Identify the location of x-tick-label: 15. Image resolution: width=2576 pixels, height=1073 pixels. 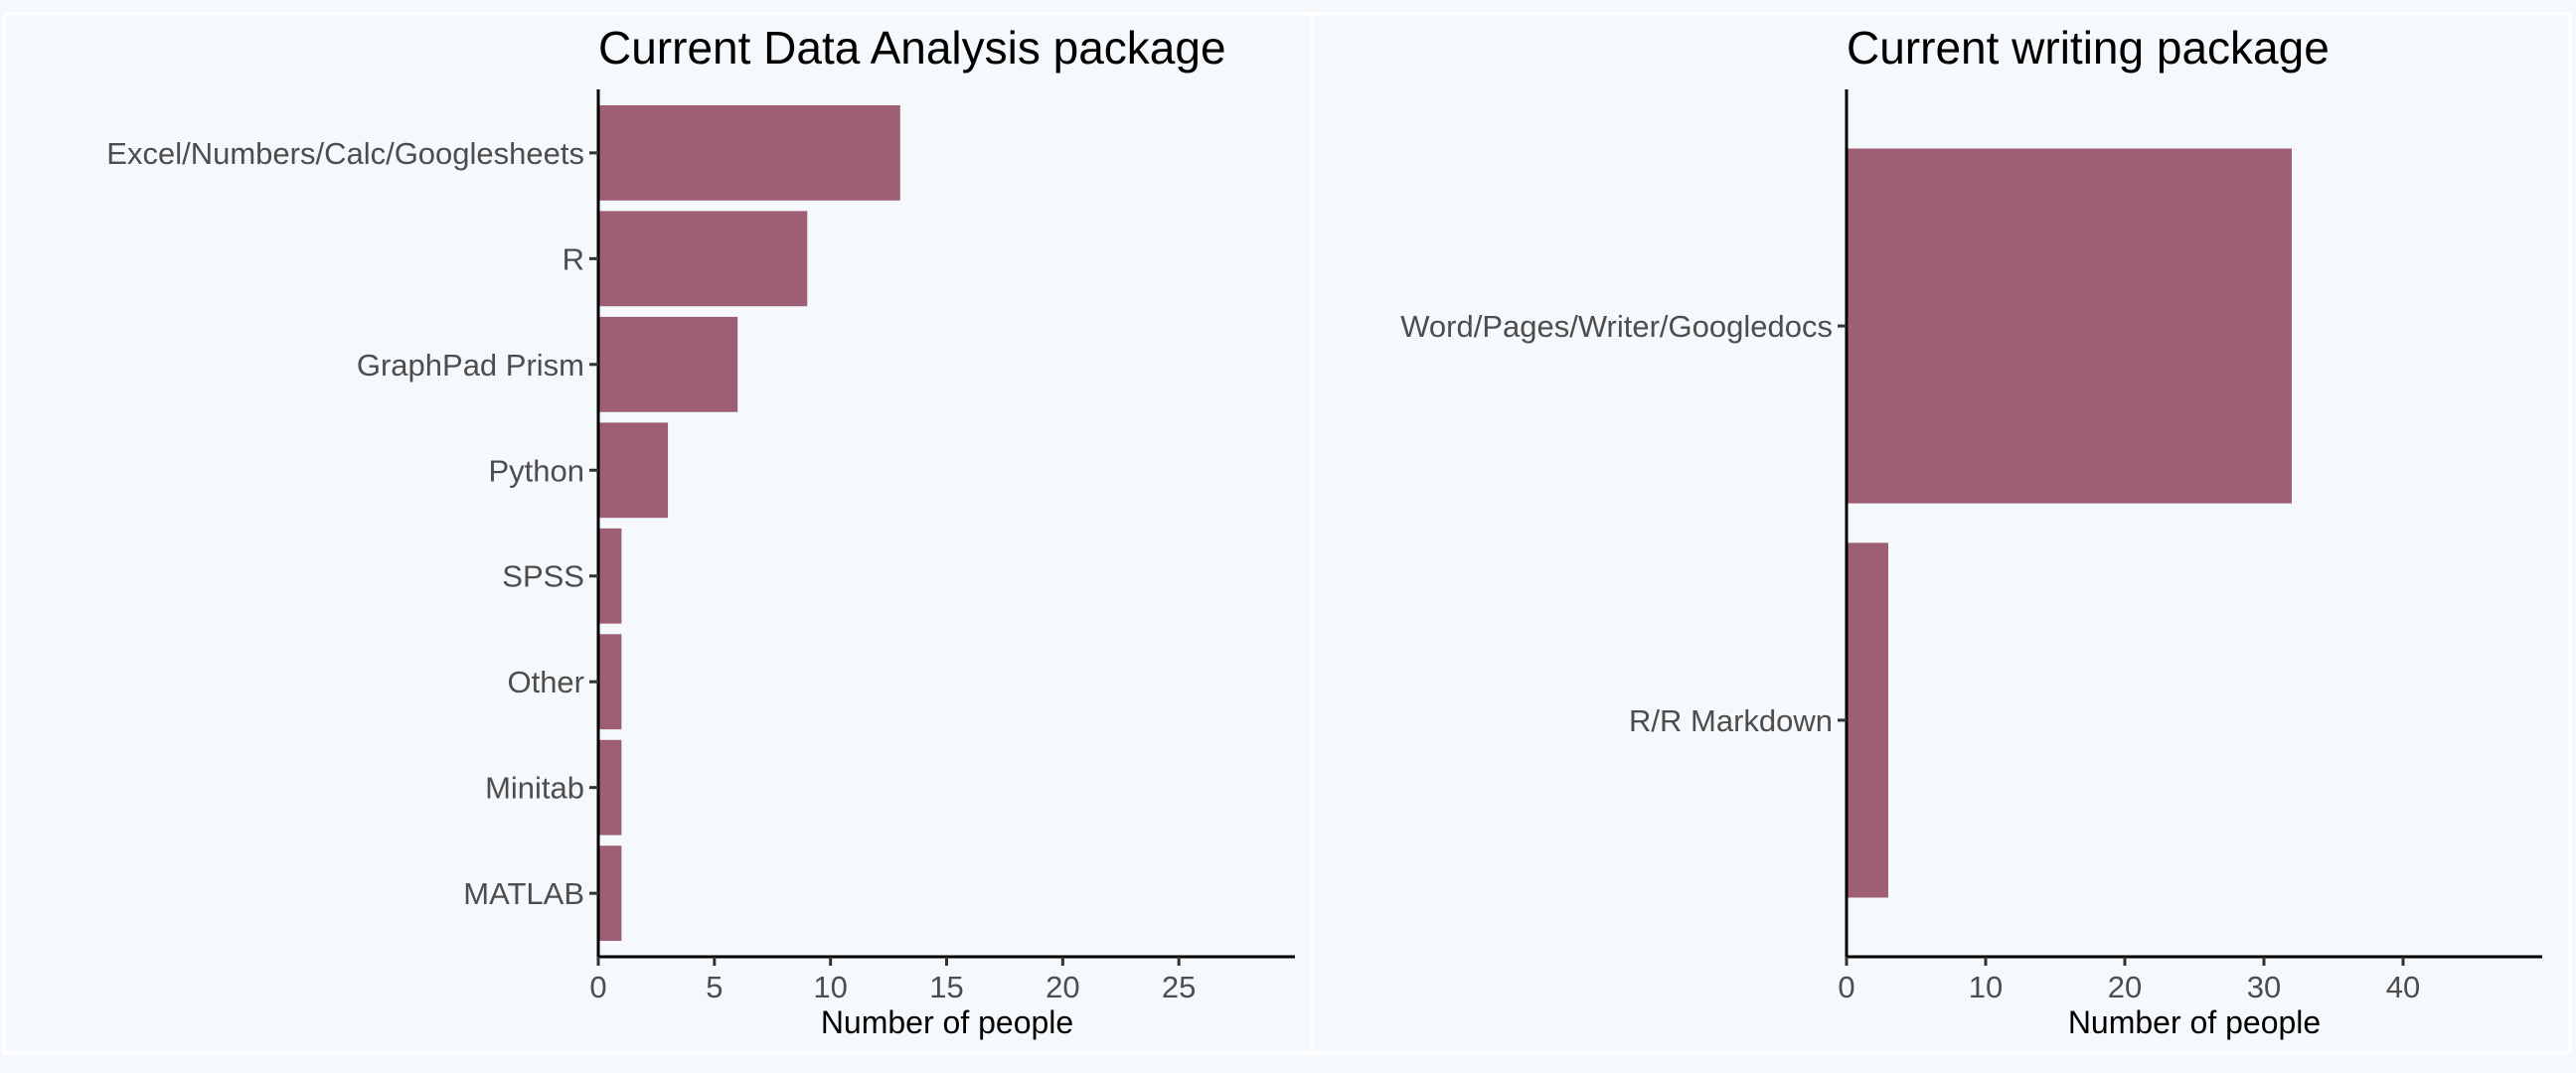
(946, 987).